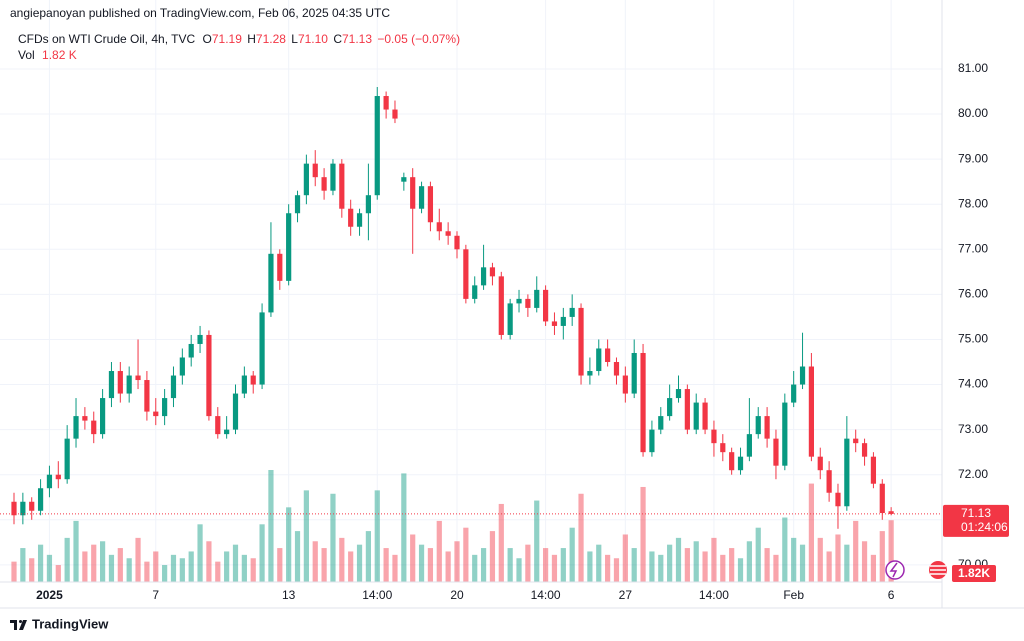 The image size is (1024, 641). What do you see at coordinates (155, 595) in the screenshot?
I see `x-tick-label: 7` at bounding box center [155, 595].